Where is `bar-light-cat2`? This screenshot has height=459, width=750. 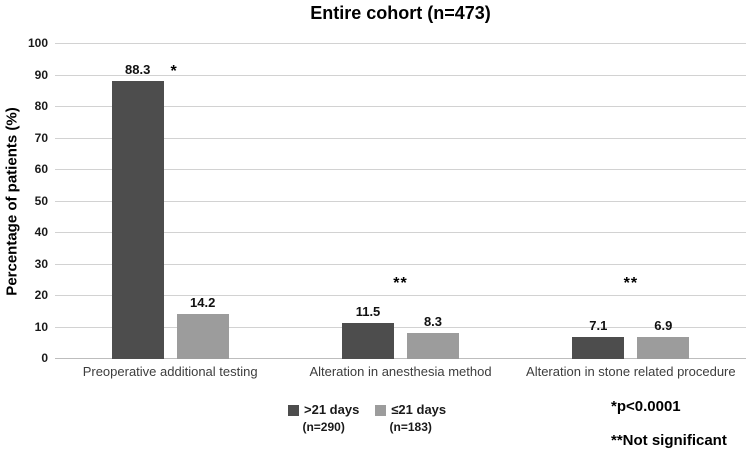 bar-light-cat2 is located at coordinates (663, 348).